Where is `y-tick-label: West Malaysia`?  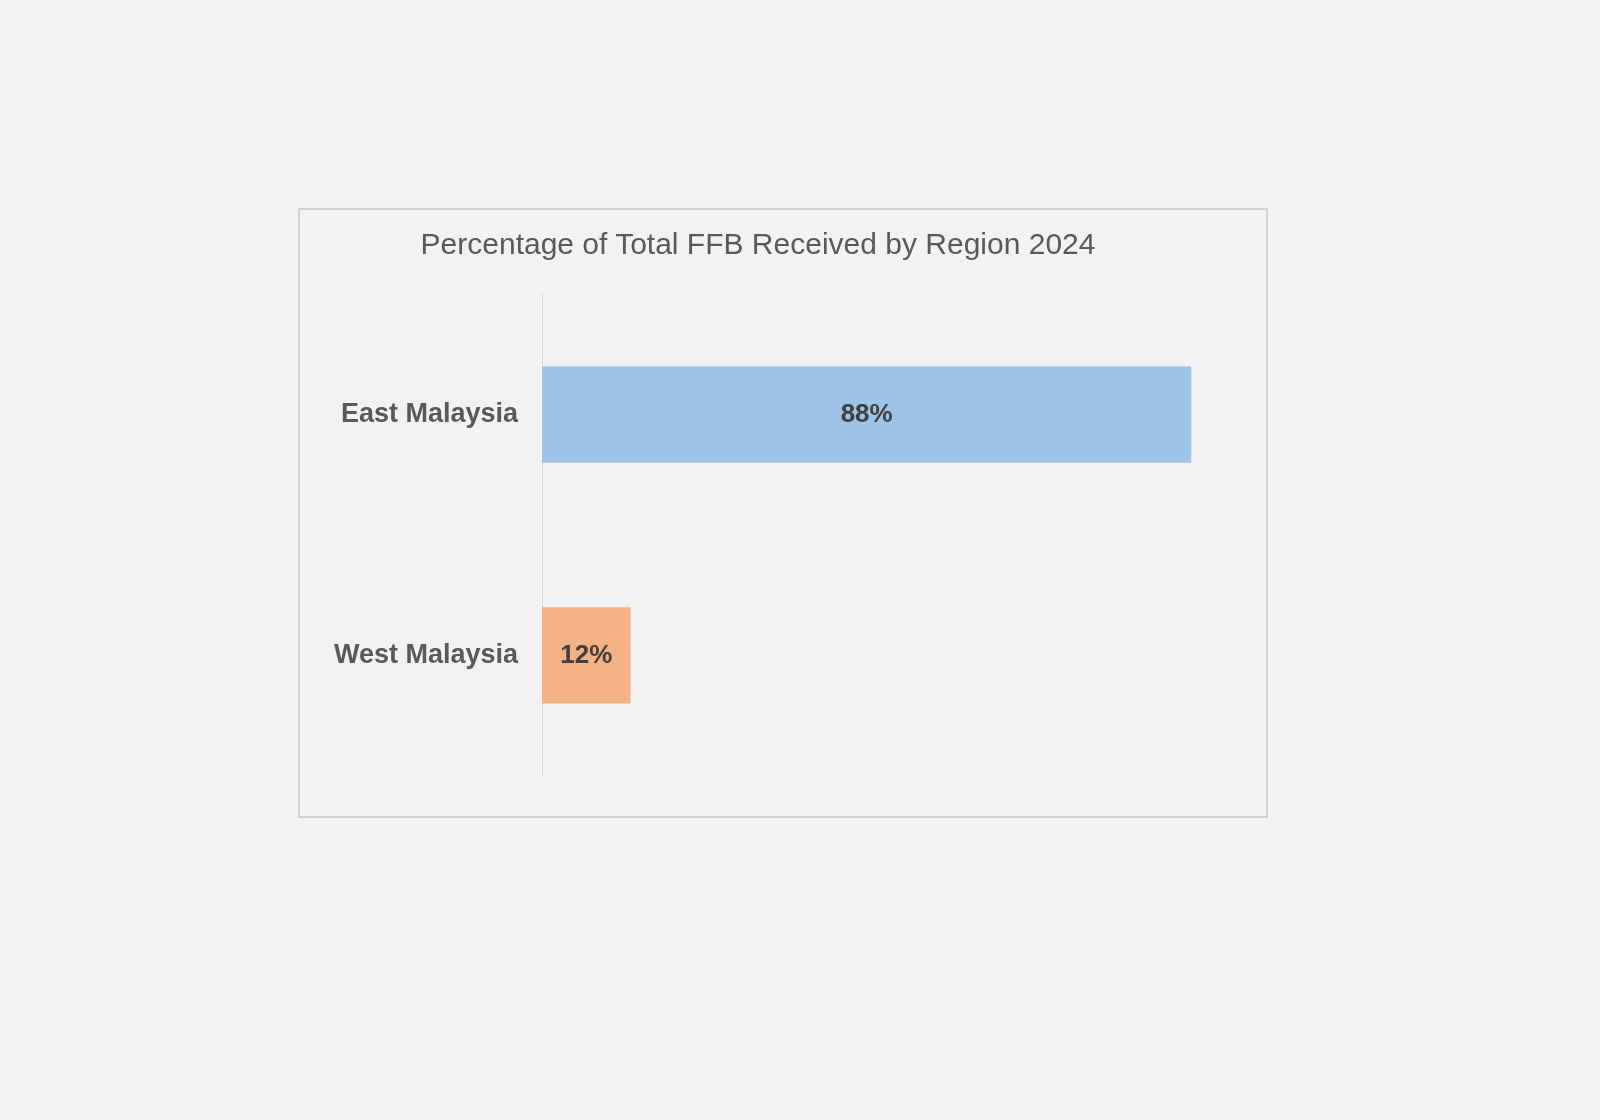
y-tick-label: West Malaysia is located at coordinates (426, 653).